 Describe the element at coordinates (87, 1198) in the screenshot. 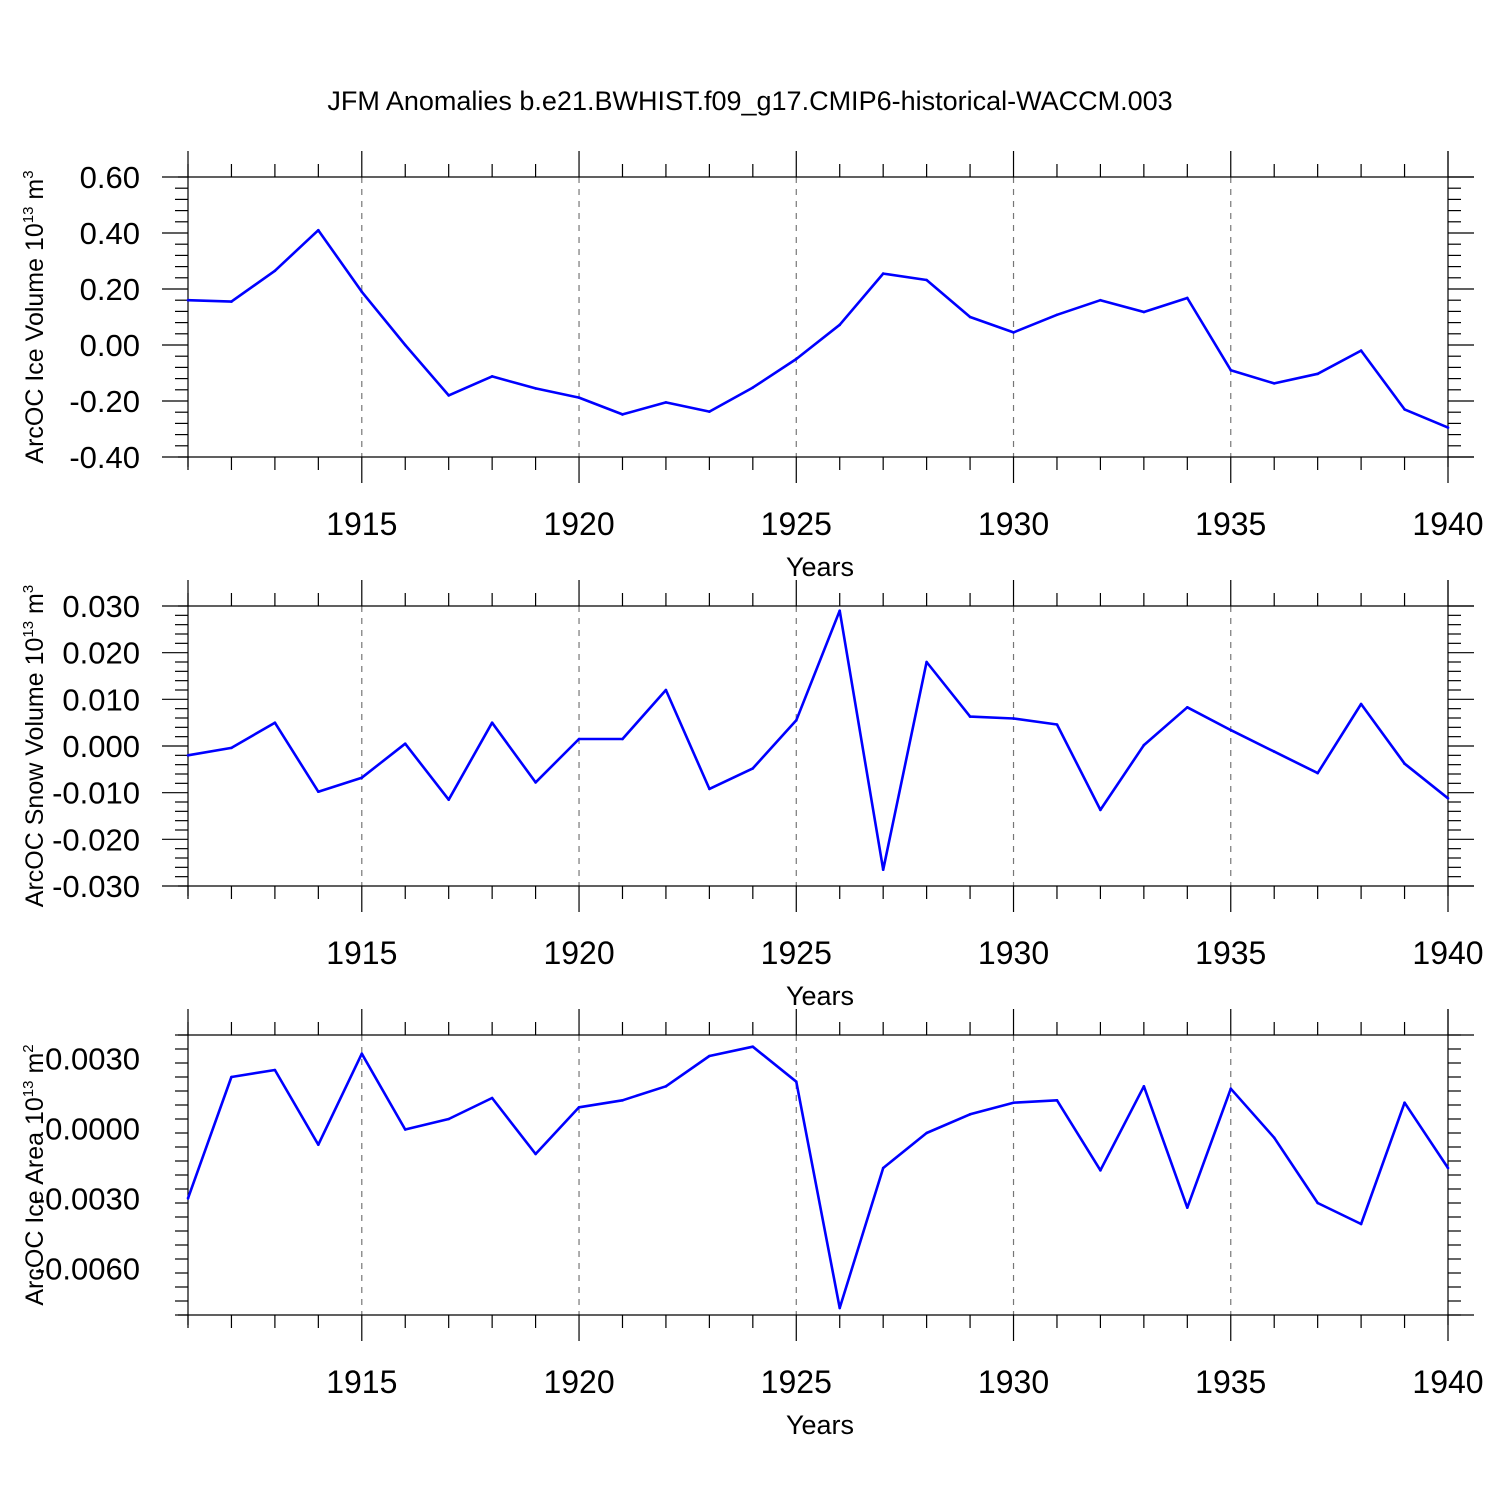

I see `y-tick-label: -0.0030` at that location.